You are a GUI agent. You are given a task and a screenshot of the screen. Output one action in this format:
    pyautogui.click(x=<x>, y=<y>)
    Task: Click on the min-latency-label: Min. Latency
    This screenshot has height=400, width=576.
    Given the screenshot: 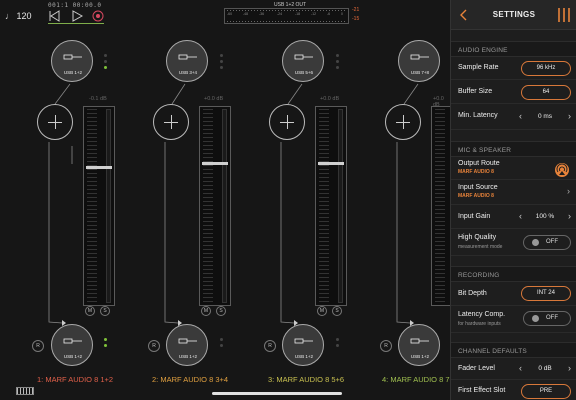 What is the action you would take?
    pyautogui.click(x=478, y=115)
    